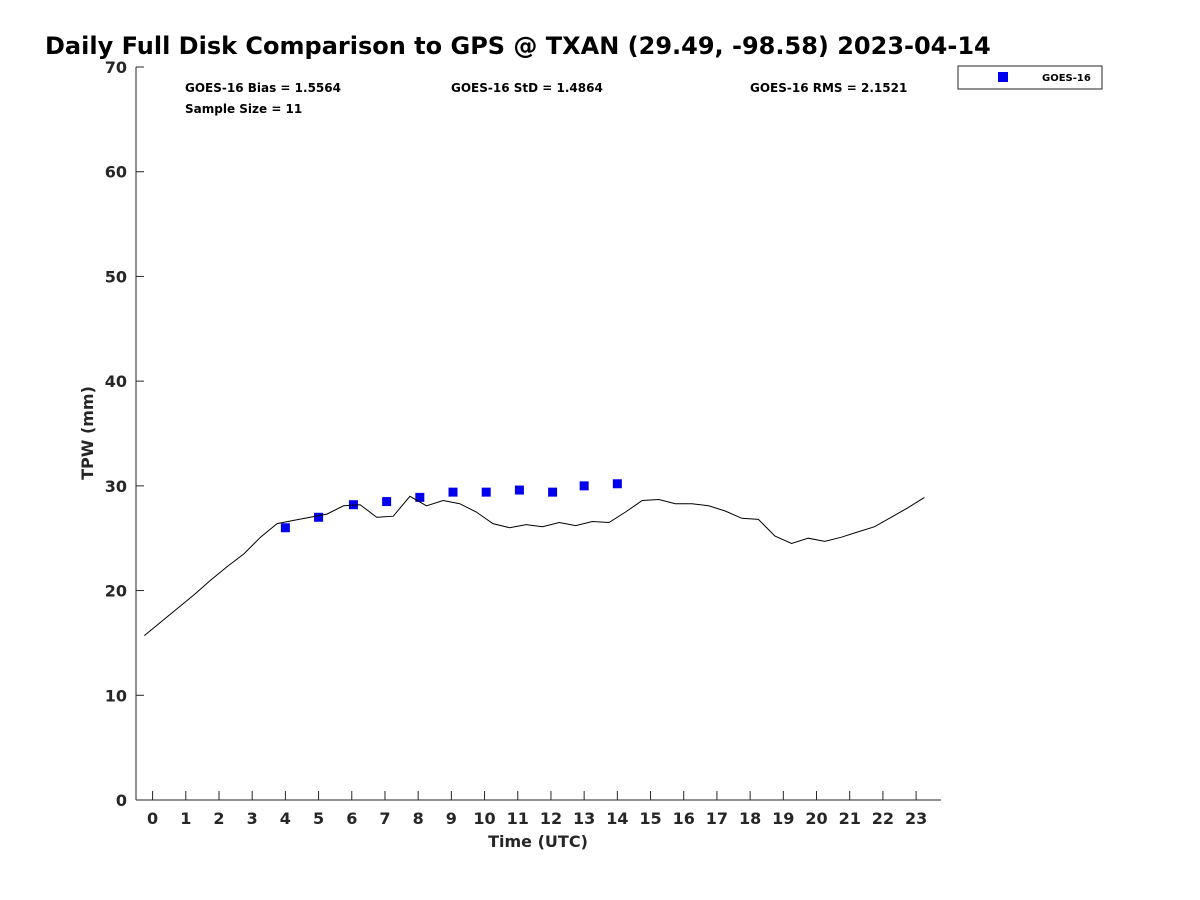 This screenshot has height=900, width=1200. Describe the element at coordinates (116, 172) in the screenshot. I see `y-tick-label: 60` at that location.